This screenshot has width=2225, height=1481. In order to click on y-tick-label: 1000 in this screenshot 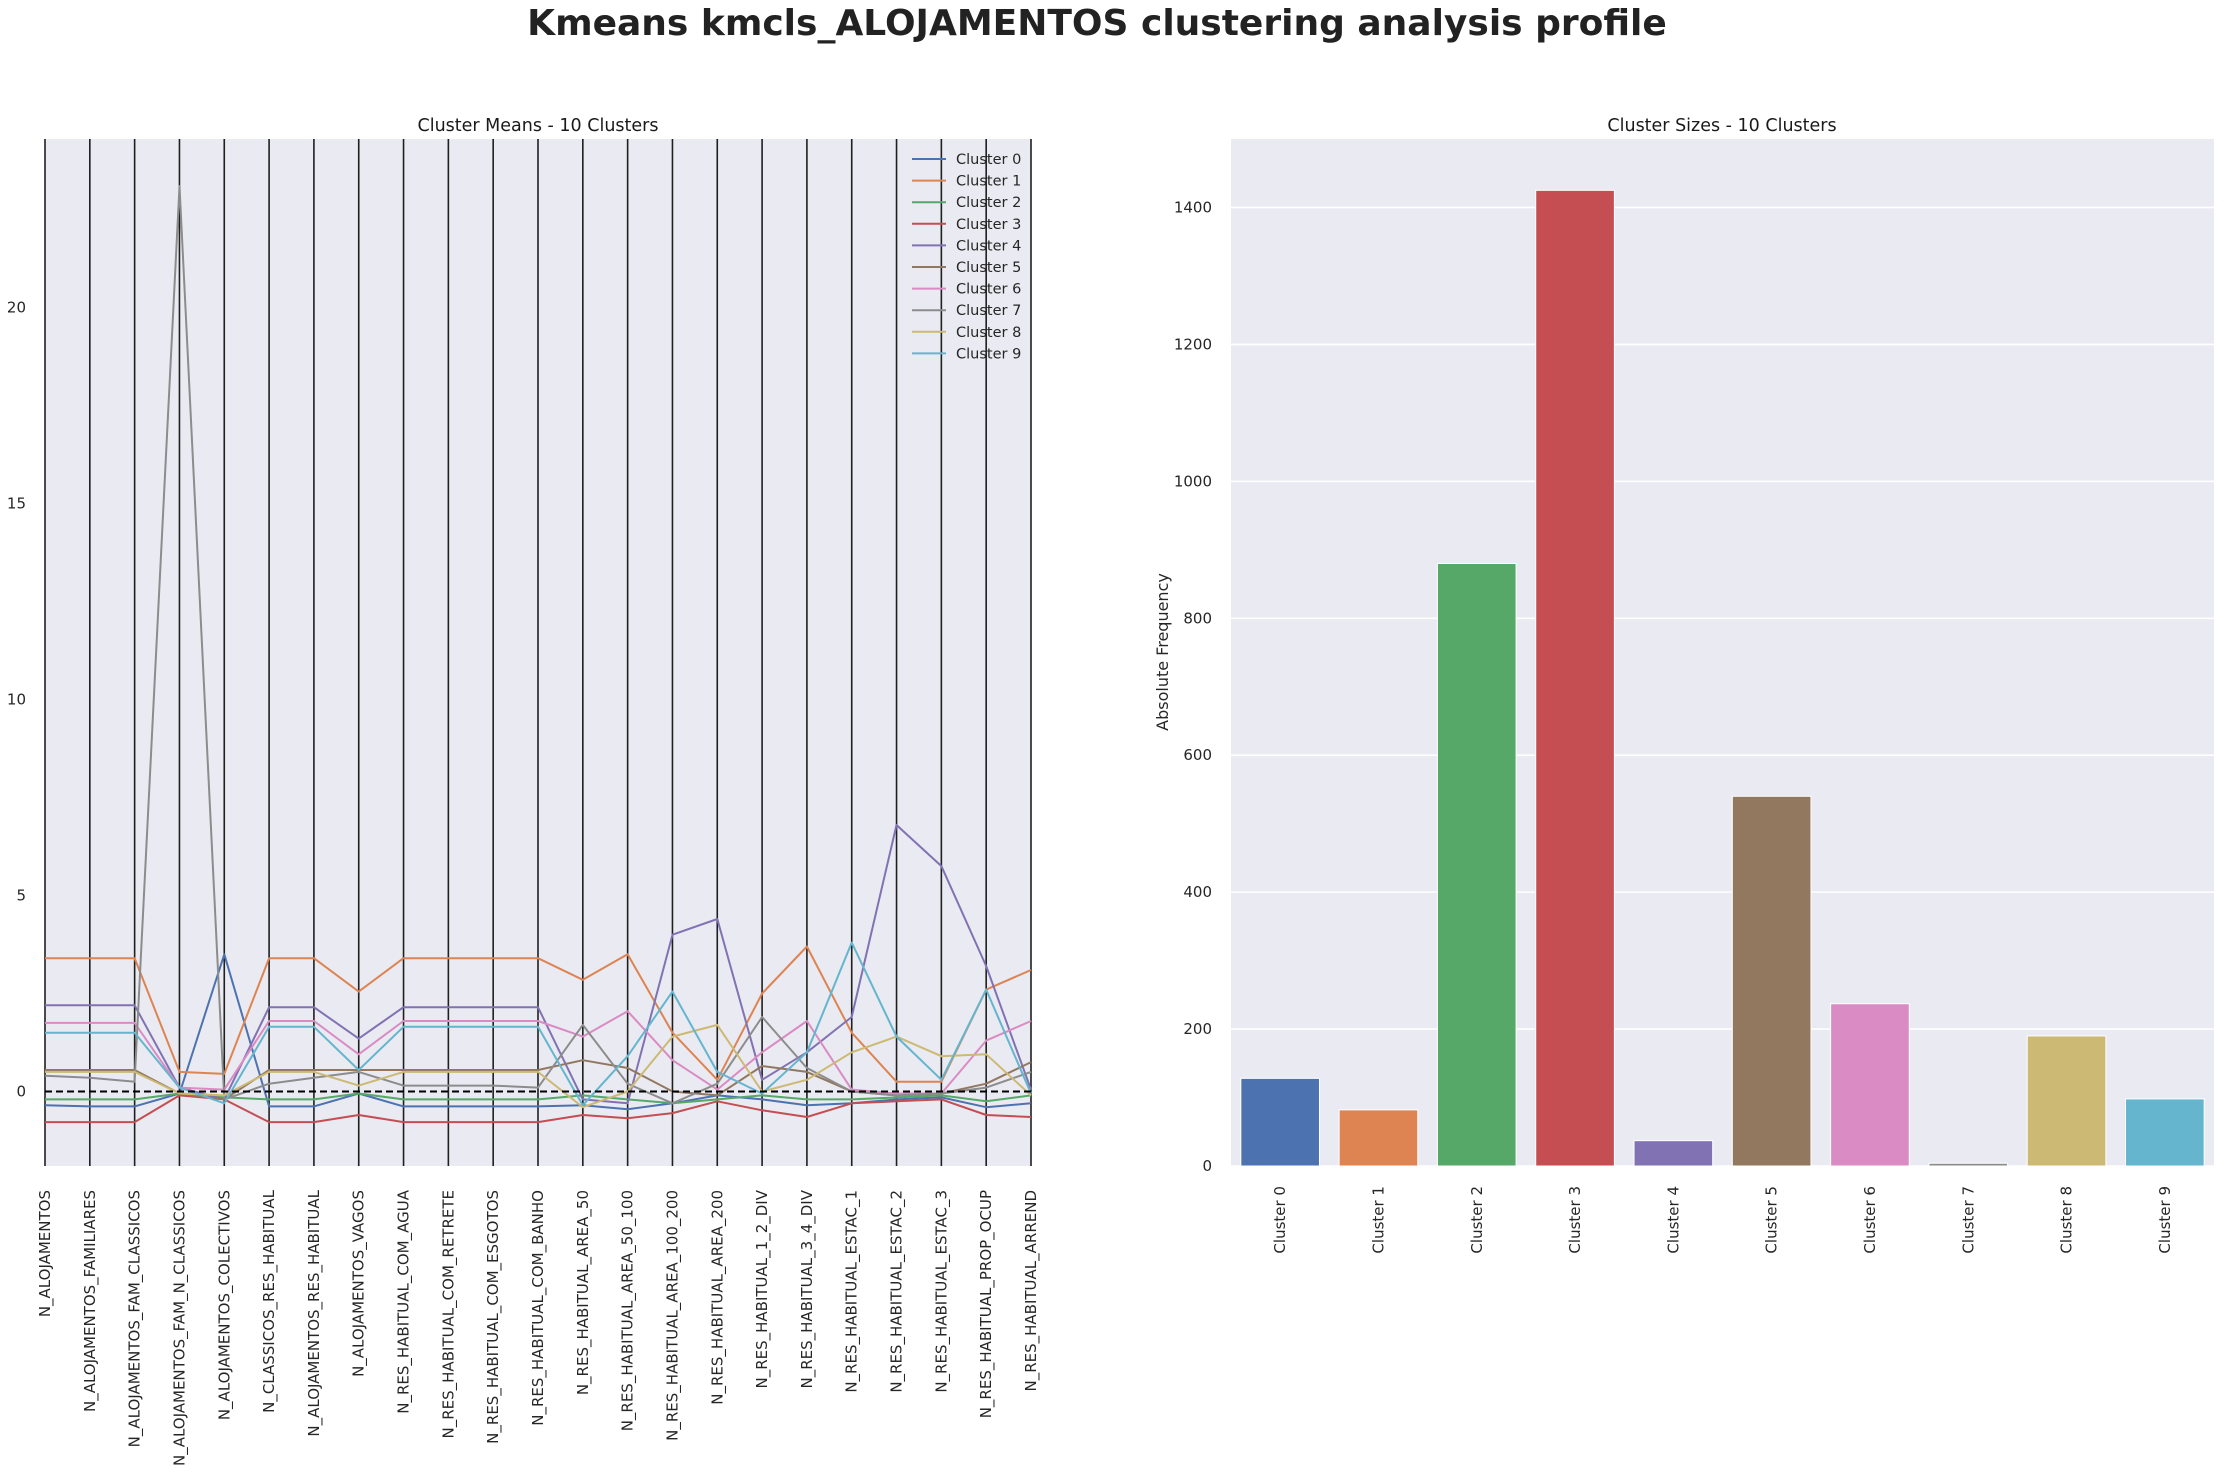, I will do `click(1193, 481)`.